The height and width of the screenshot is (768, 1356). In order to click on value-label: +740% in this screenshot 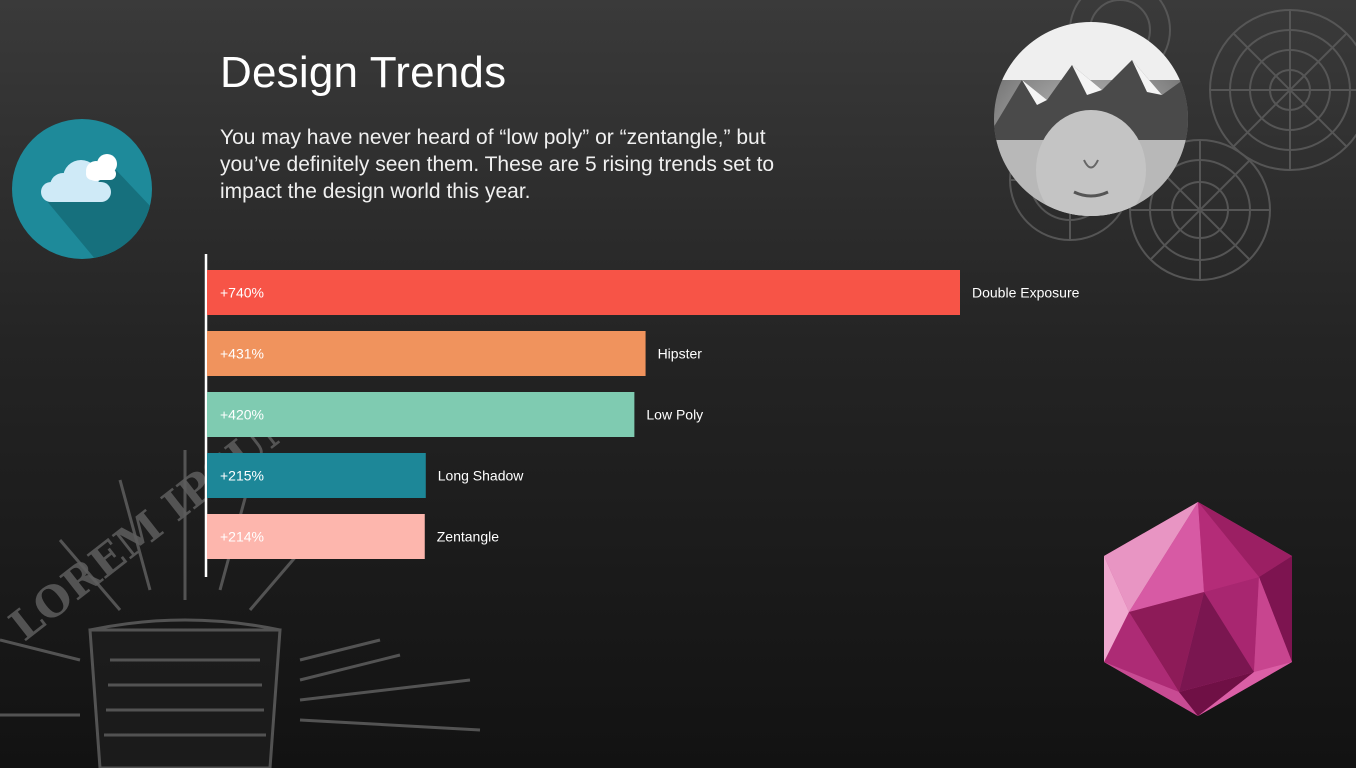, I will do `click(242, 293)`.